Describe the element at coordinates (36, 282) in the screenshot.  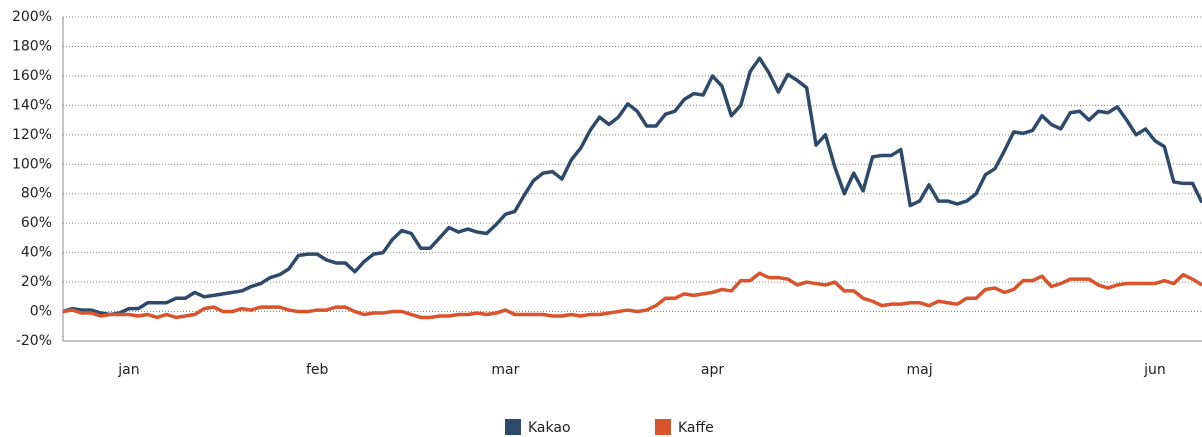
I see `y-tick-label: 20%` at that location.